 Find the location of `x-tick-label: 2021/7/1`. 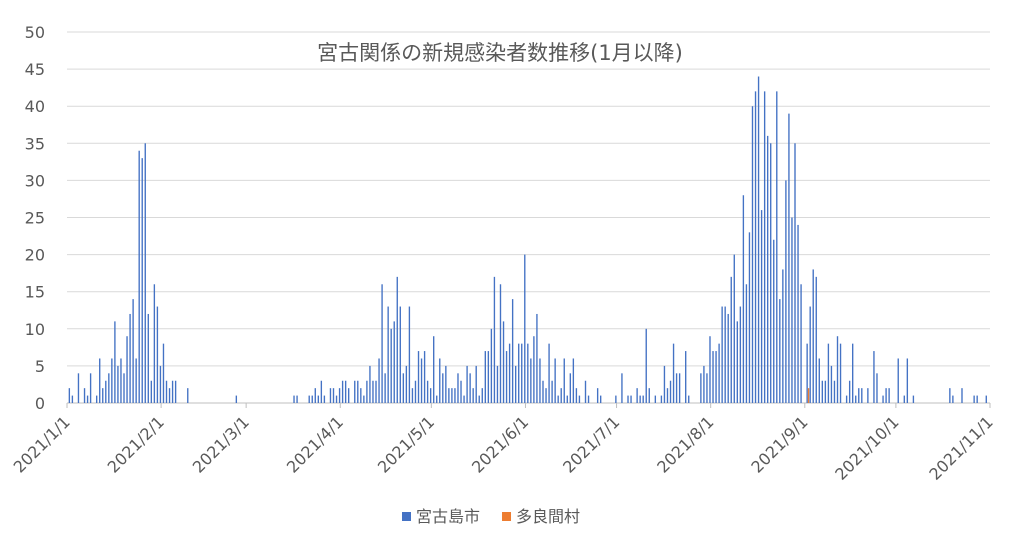

x-tick-label: 2021/7/1 is located at coordinates (591, 444).